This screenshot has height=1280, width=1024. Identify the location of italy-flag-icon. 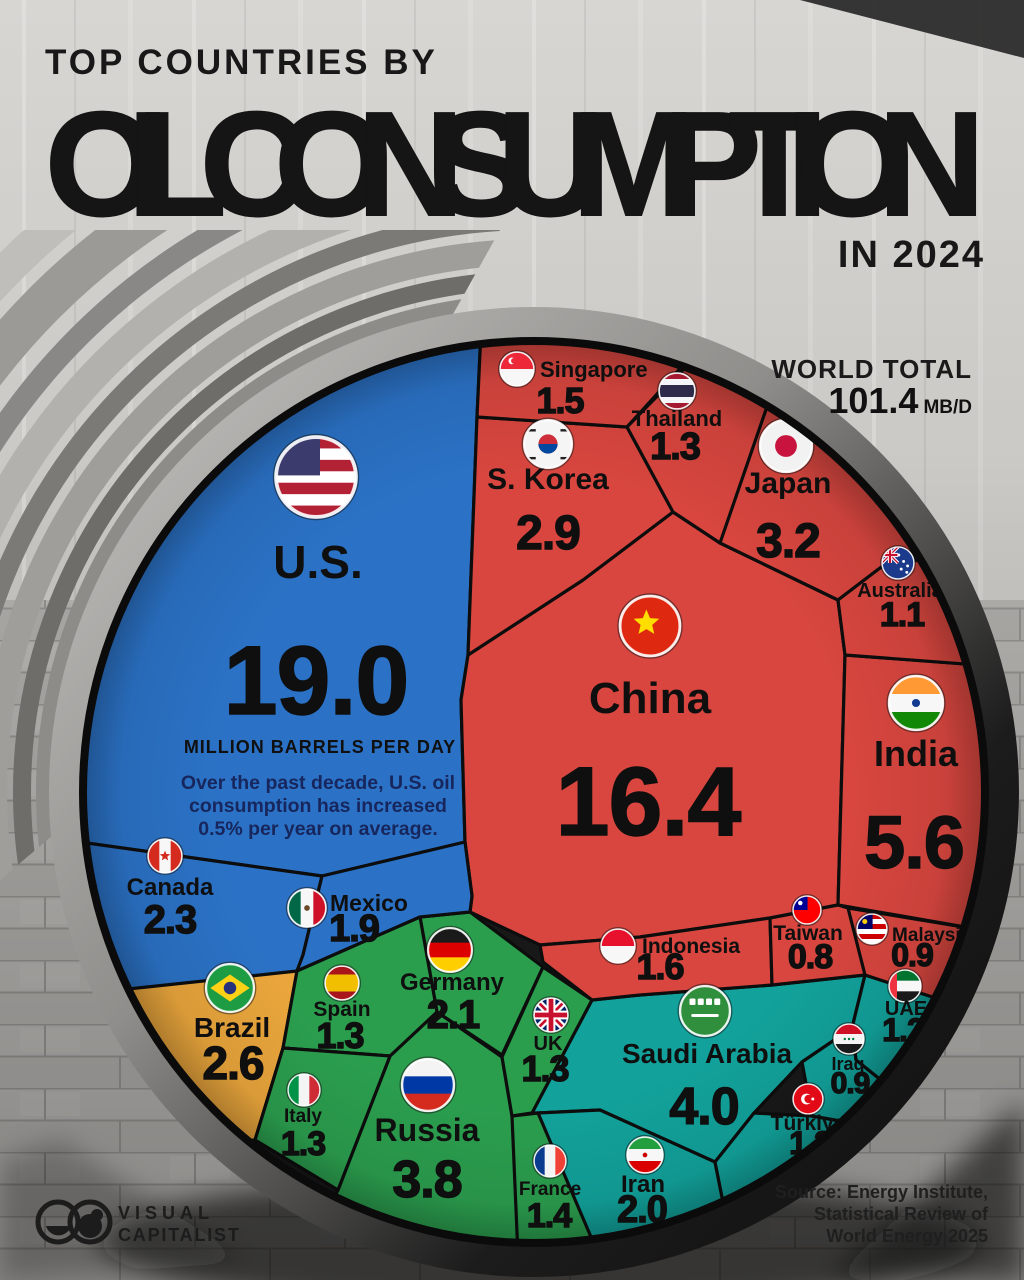
(304, 1089).